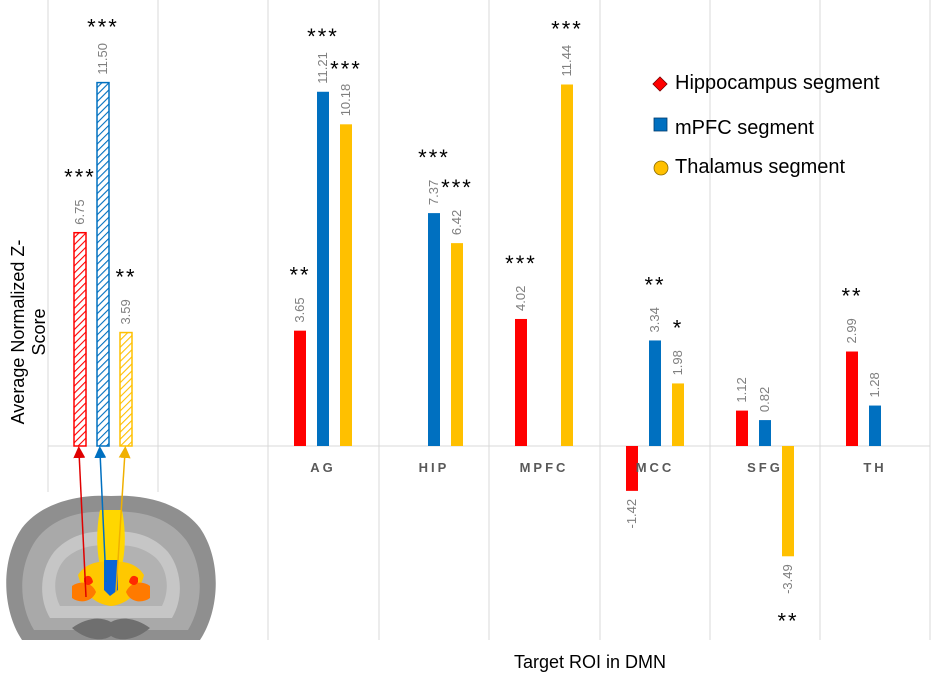 The width and height of the screenshot is (934, 679). I want to click on value-label: 1.12, so click(741, 389).